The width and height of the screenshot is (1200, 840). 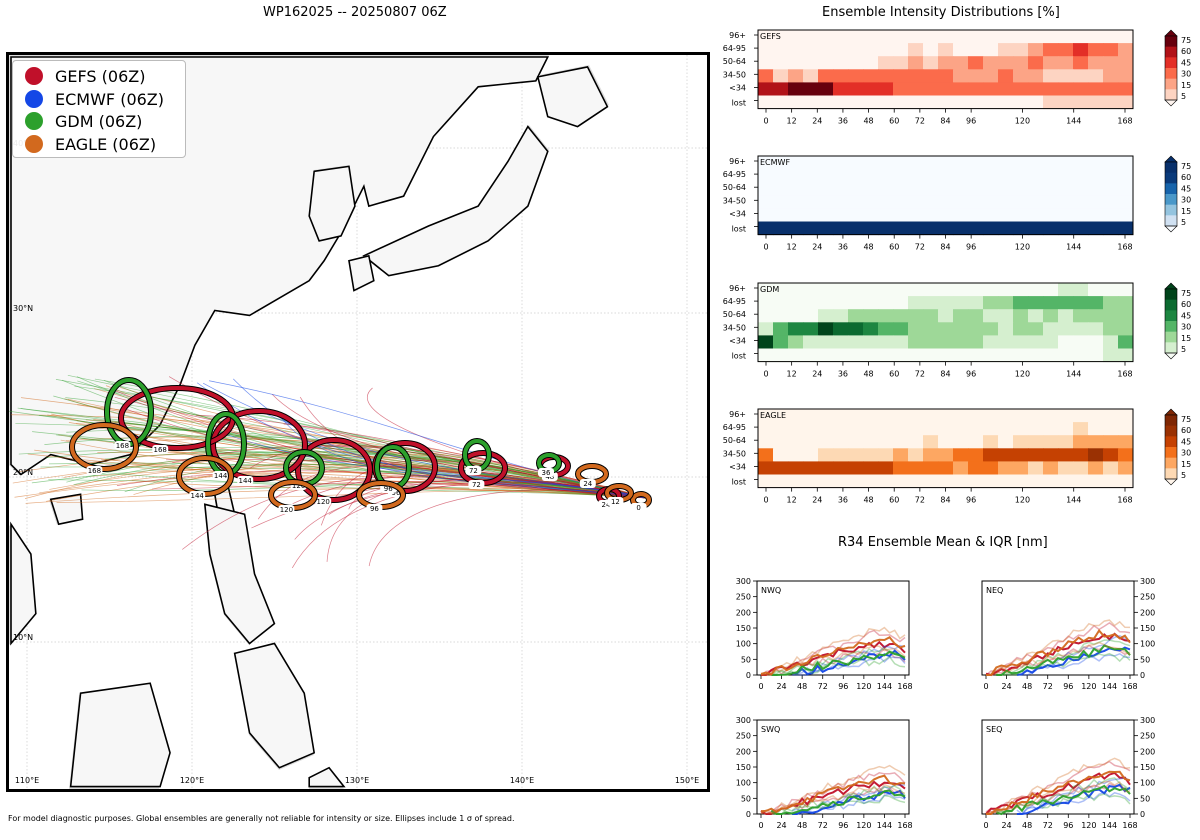 I want to click on borneo, so click(x=120, y=735).